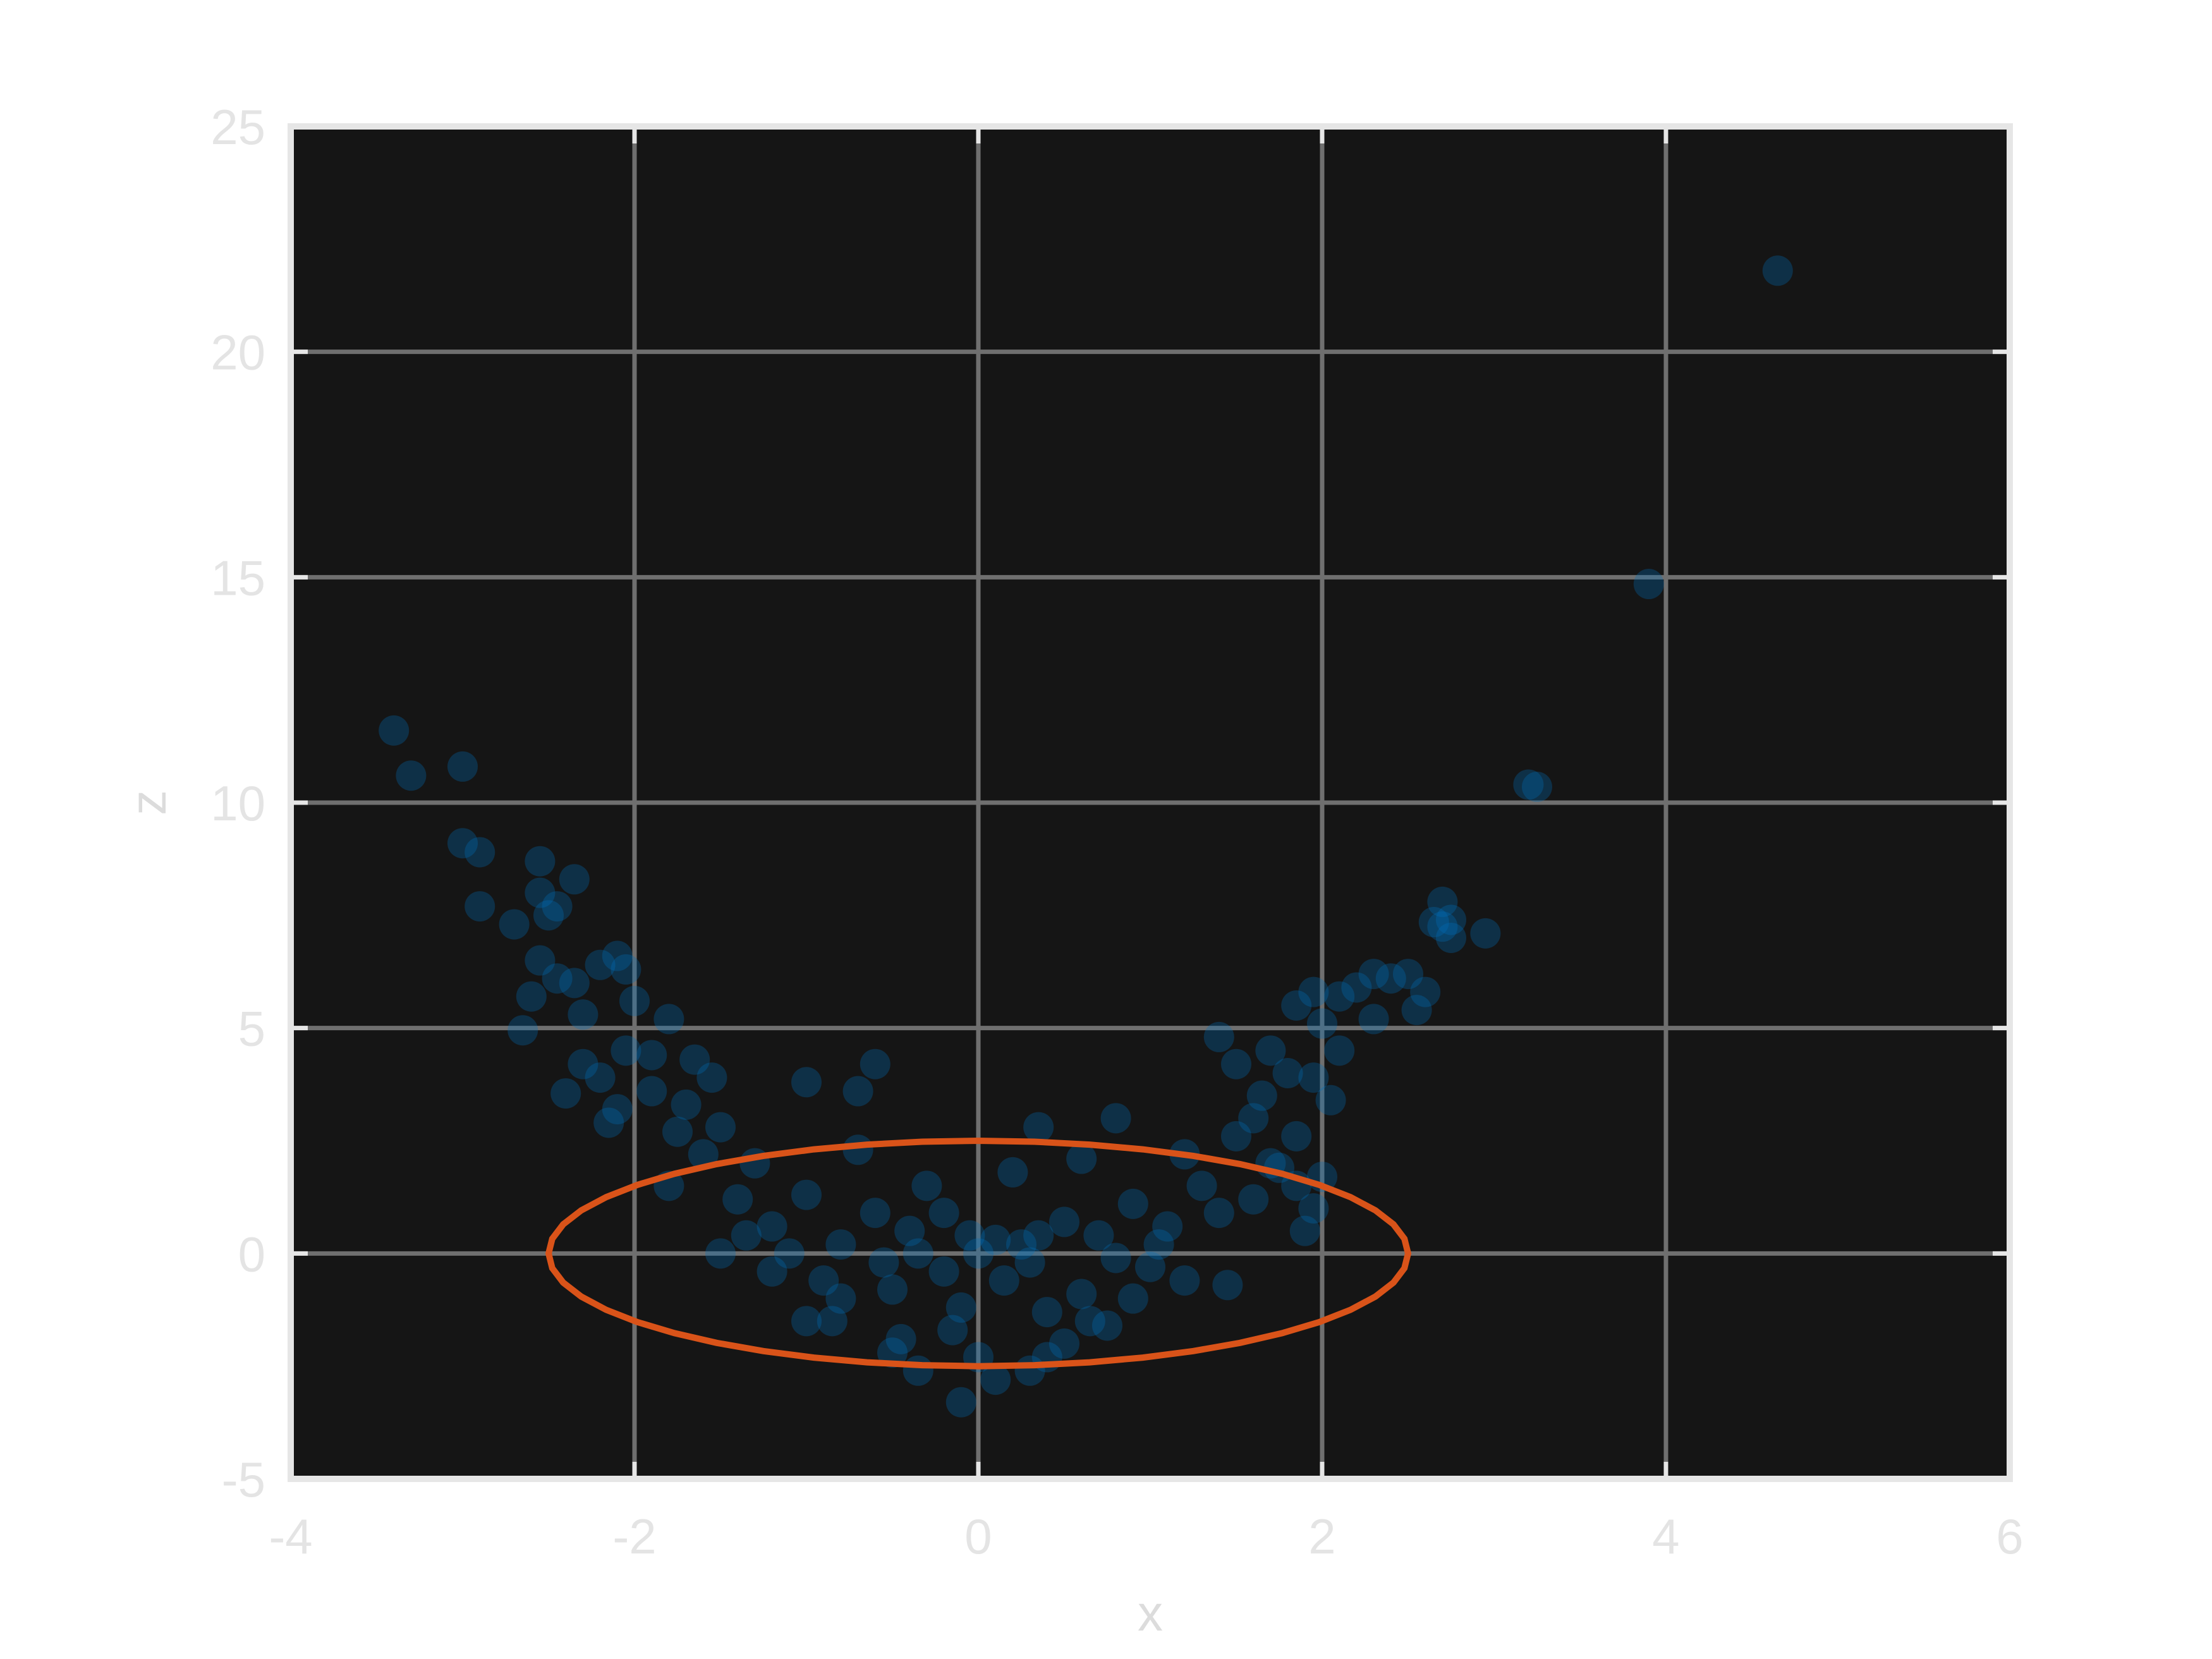  Describe the element at coordinates (978, 1536) in the screenshot. I see `x-tick-label: 0` at that location.